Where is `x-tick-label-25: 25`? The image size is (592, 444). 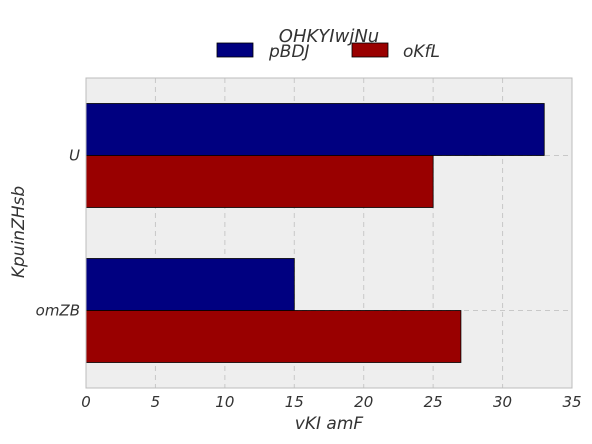 x-tick-label-25: 25 is located at coordinates (433, 402).